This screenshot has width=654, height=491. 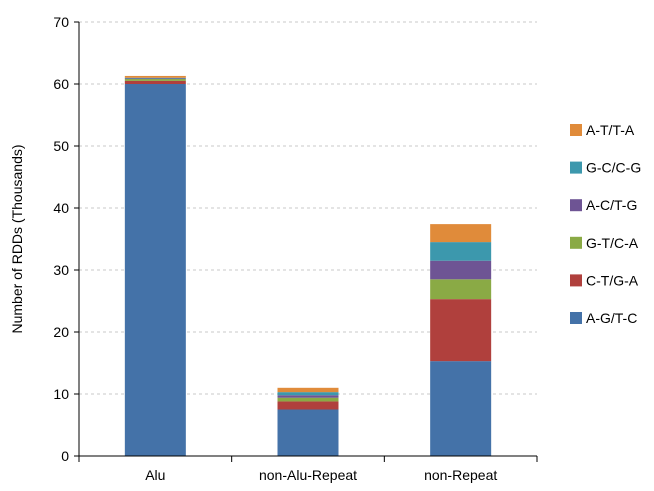 I want to click on y-tick-label: 0, so click(x=65, y=456).